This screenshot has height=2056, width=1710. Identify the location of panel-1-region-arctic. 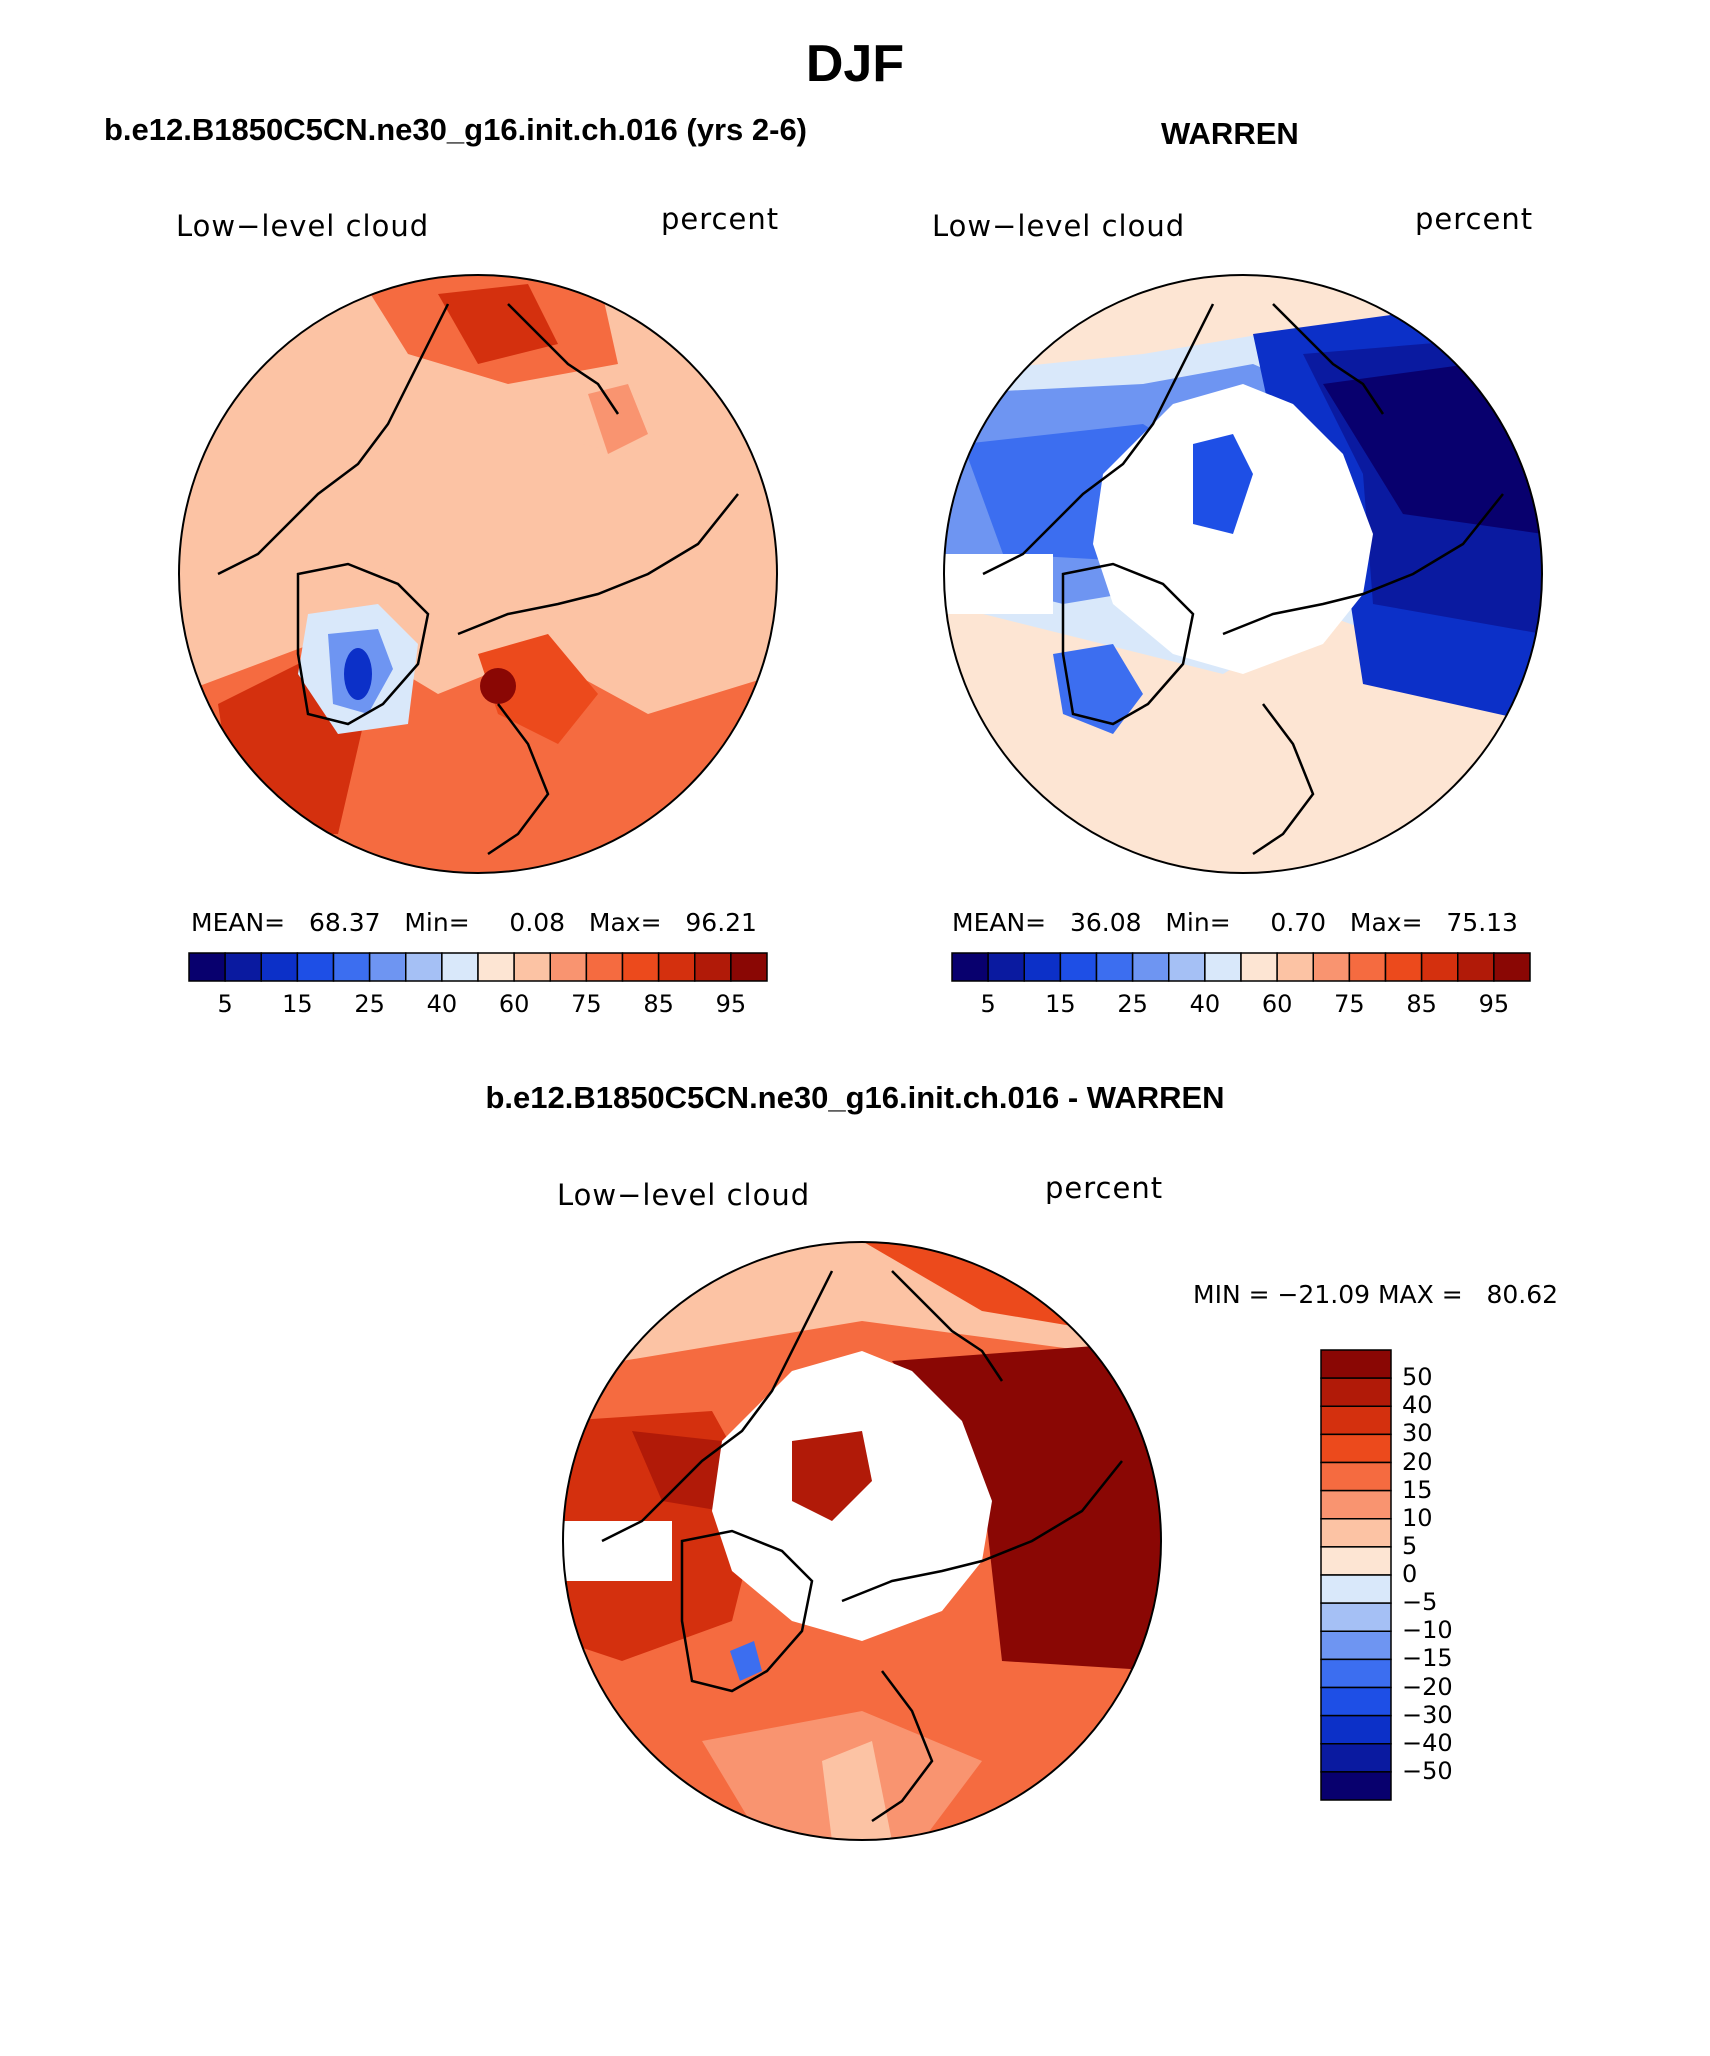
(488, 514).